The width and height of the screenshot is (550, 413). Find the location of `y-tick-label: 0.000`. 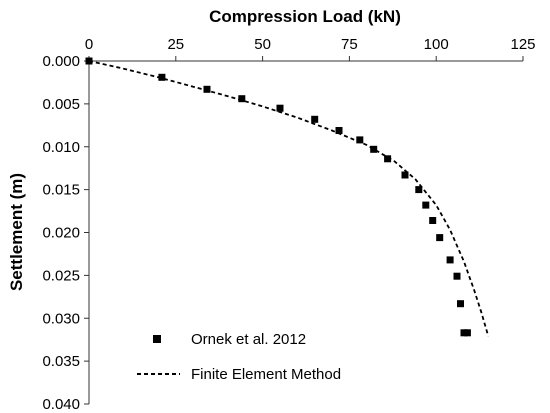

y-tick-label: 0.000 is located at coordinates (61, 61).